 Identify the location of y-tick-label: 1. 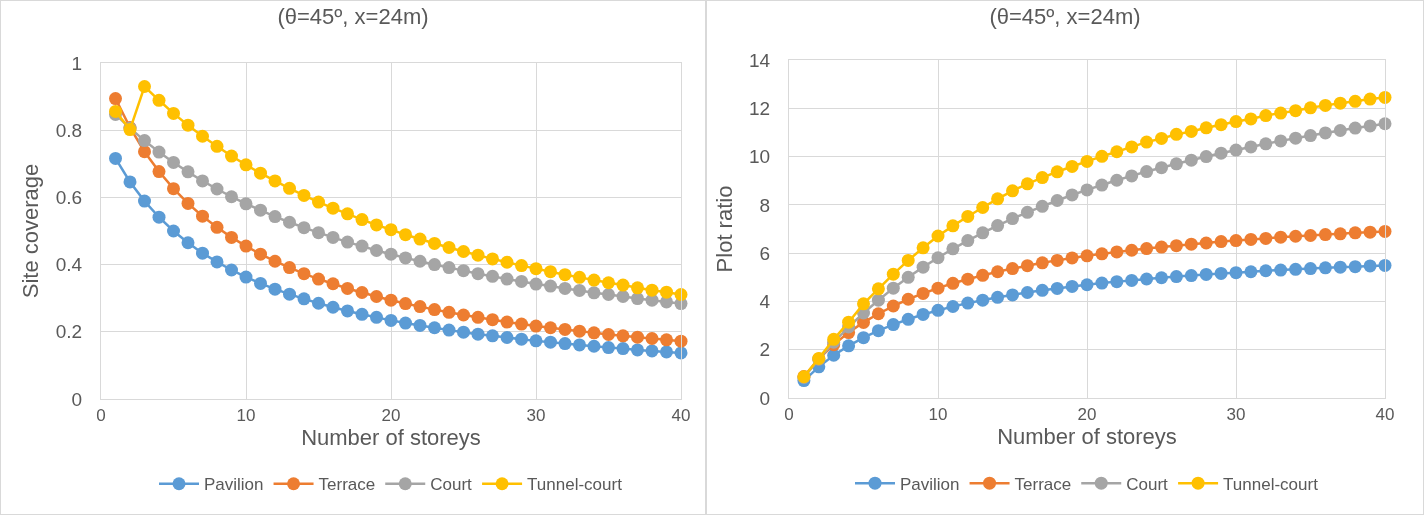
(77, 63).